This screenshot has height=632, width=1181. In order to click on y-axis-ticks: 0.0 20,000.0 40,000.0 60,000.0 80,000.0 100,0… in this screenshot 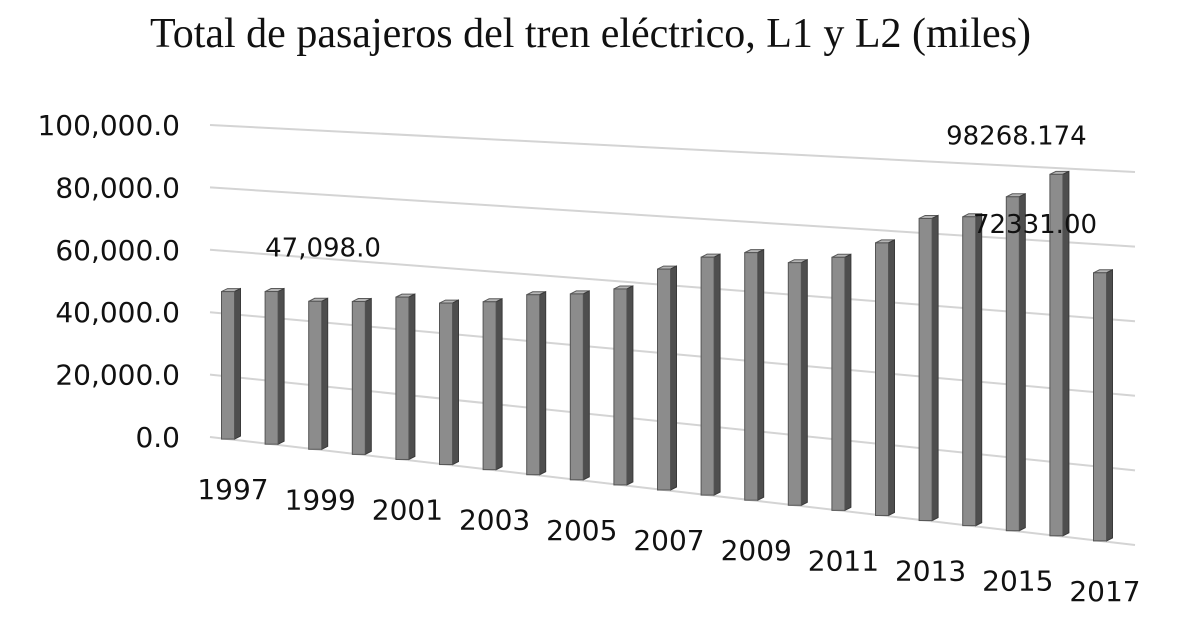, I will do `click(108, 281)`.